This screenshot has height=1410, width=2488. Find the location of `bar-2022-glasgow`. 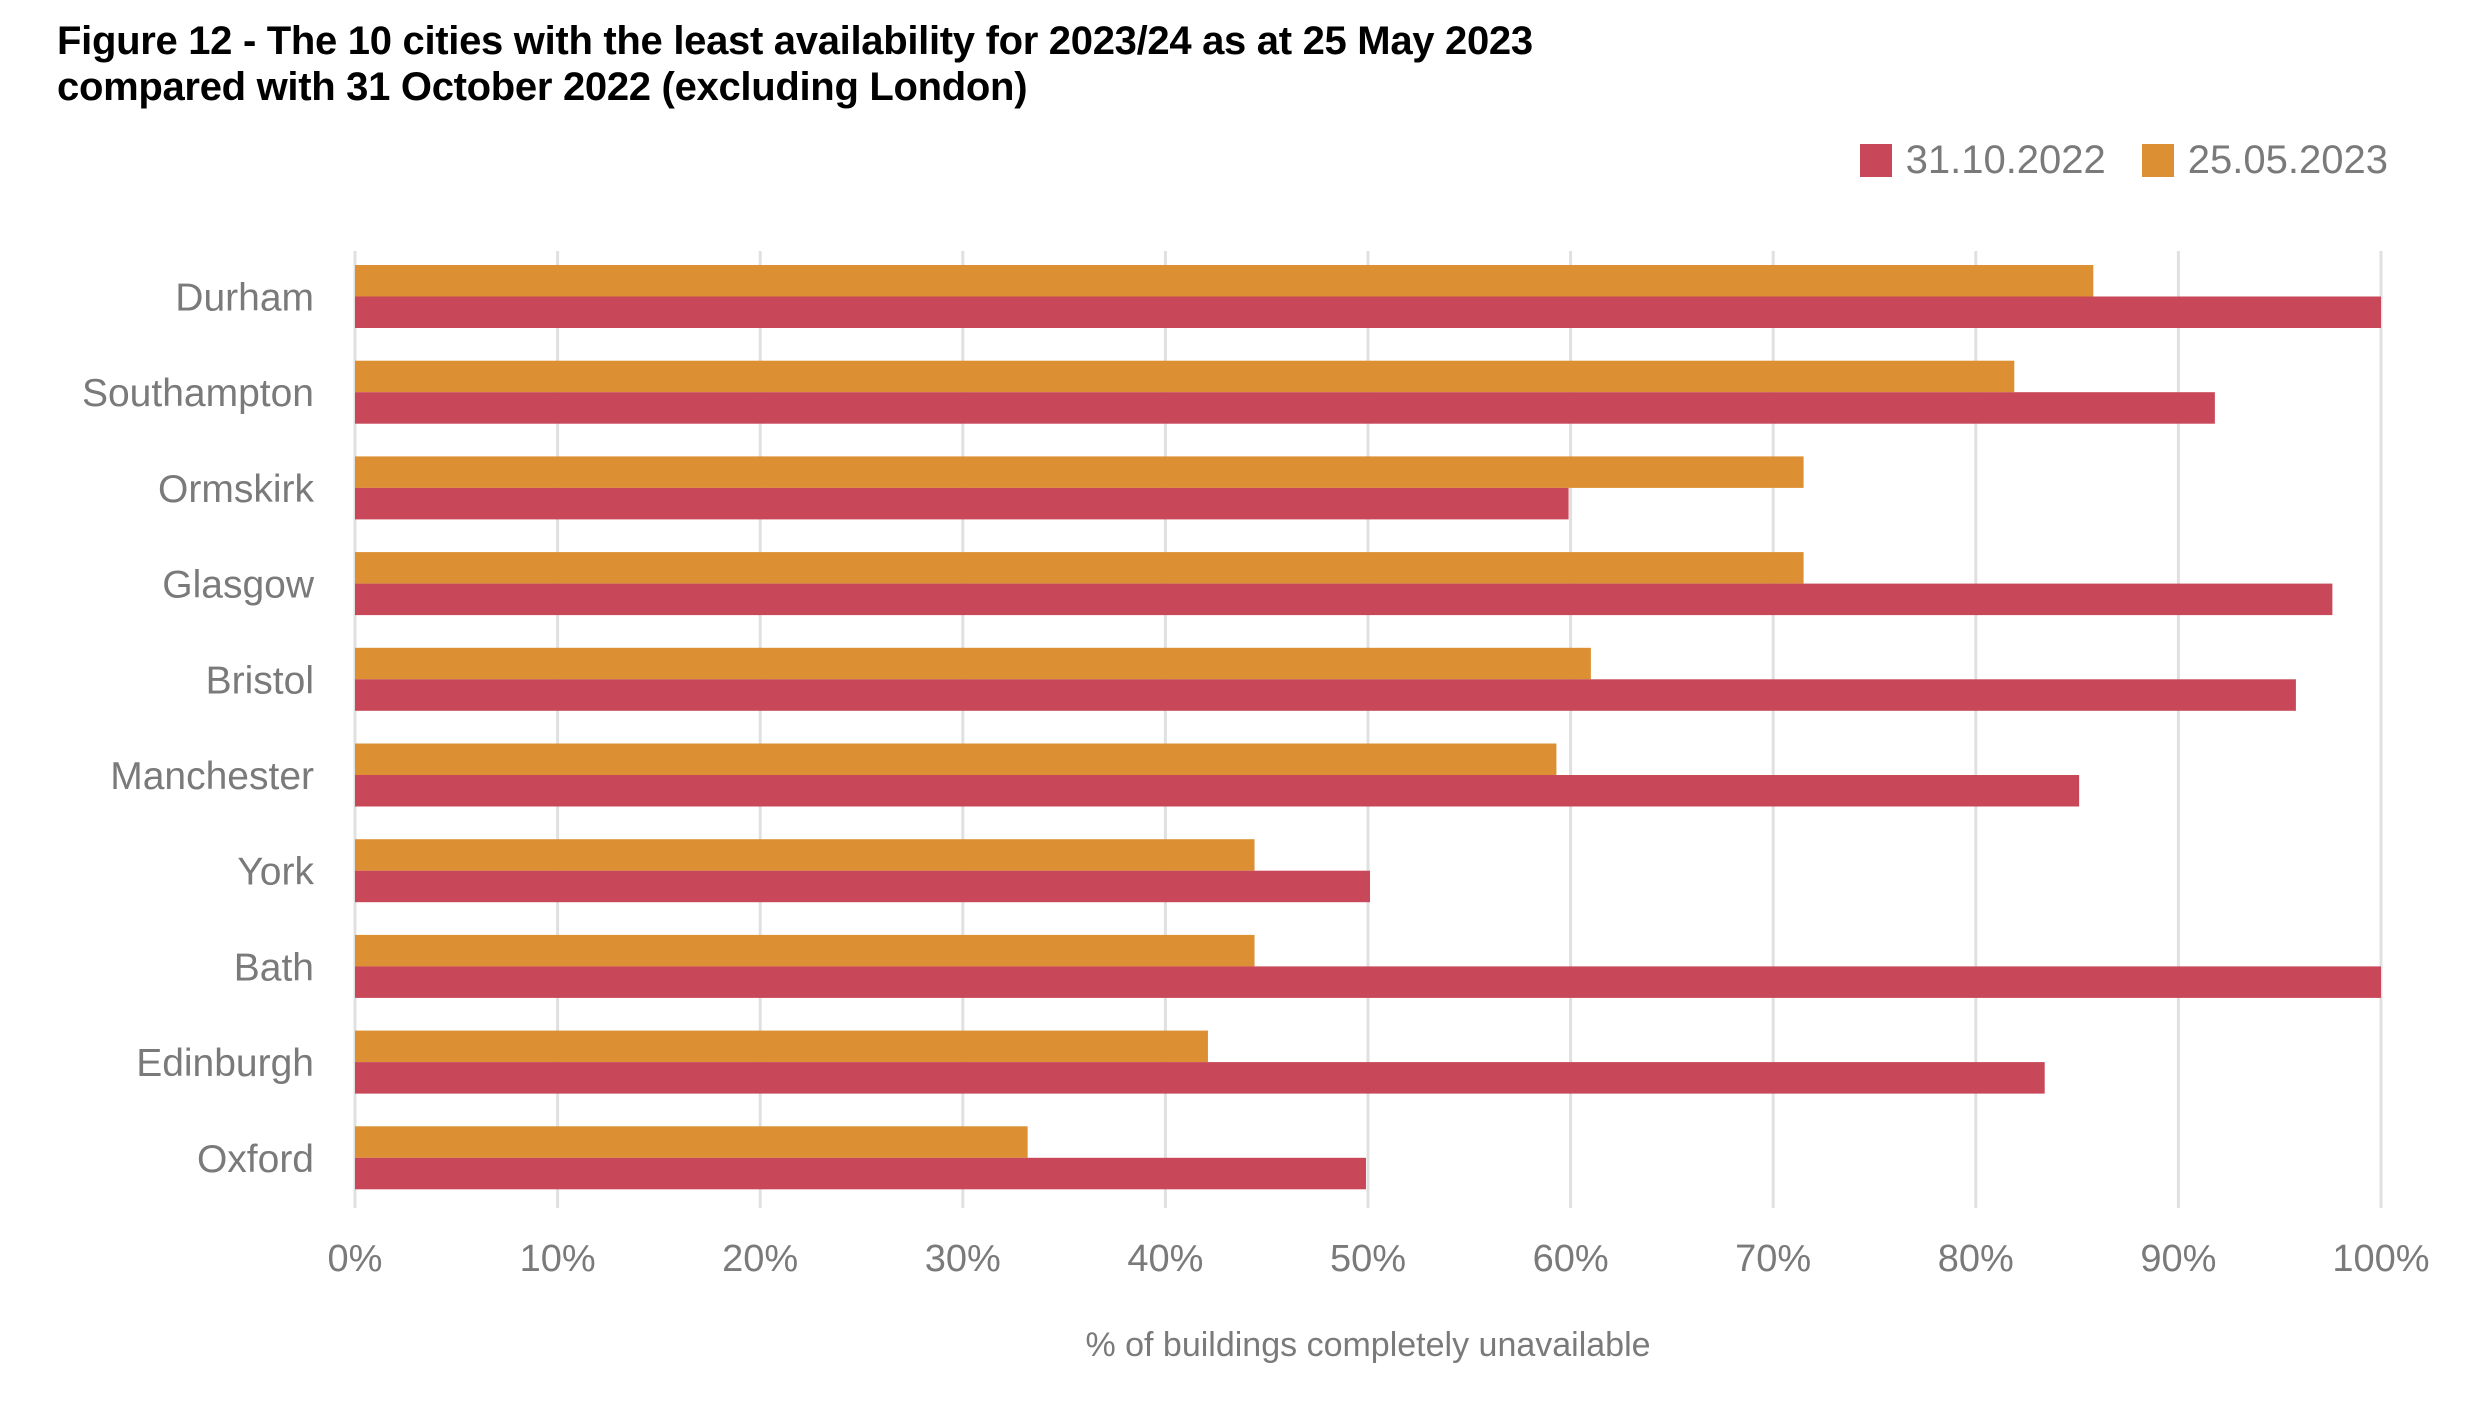

bar-2022-glasgow is located at coordinates (1344, 599).